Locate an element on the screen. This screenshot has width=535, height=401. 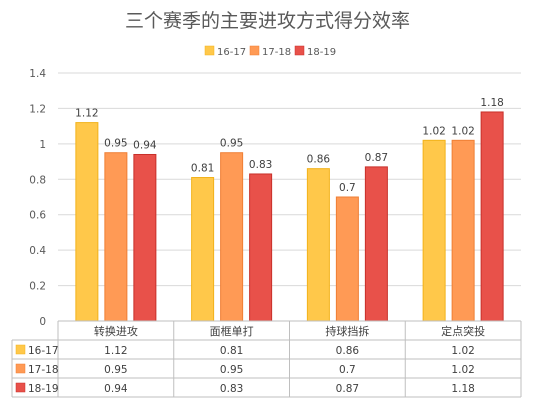
bar-16-17-定点突投 is located at coordinates (434, 230).